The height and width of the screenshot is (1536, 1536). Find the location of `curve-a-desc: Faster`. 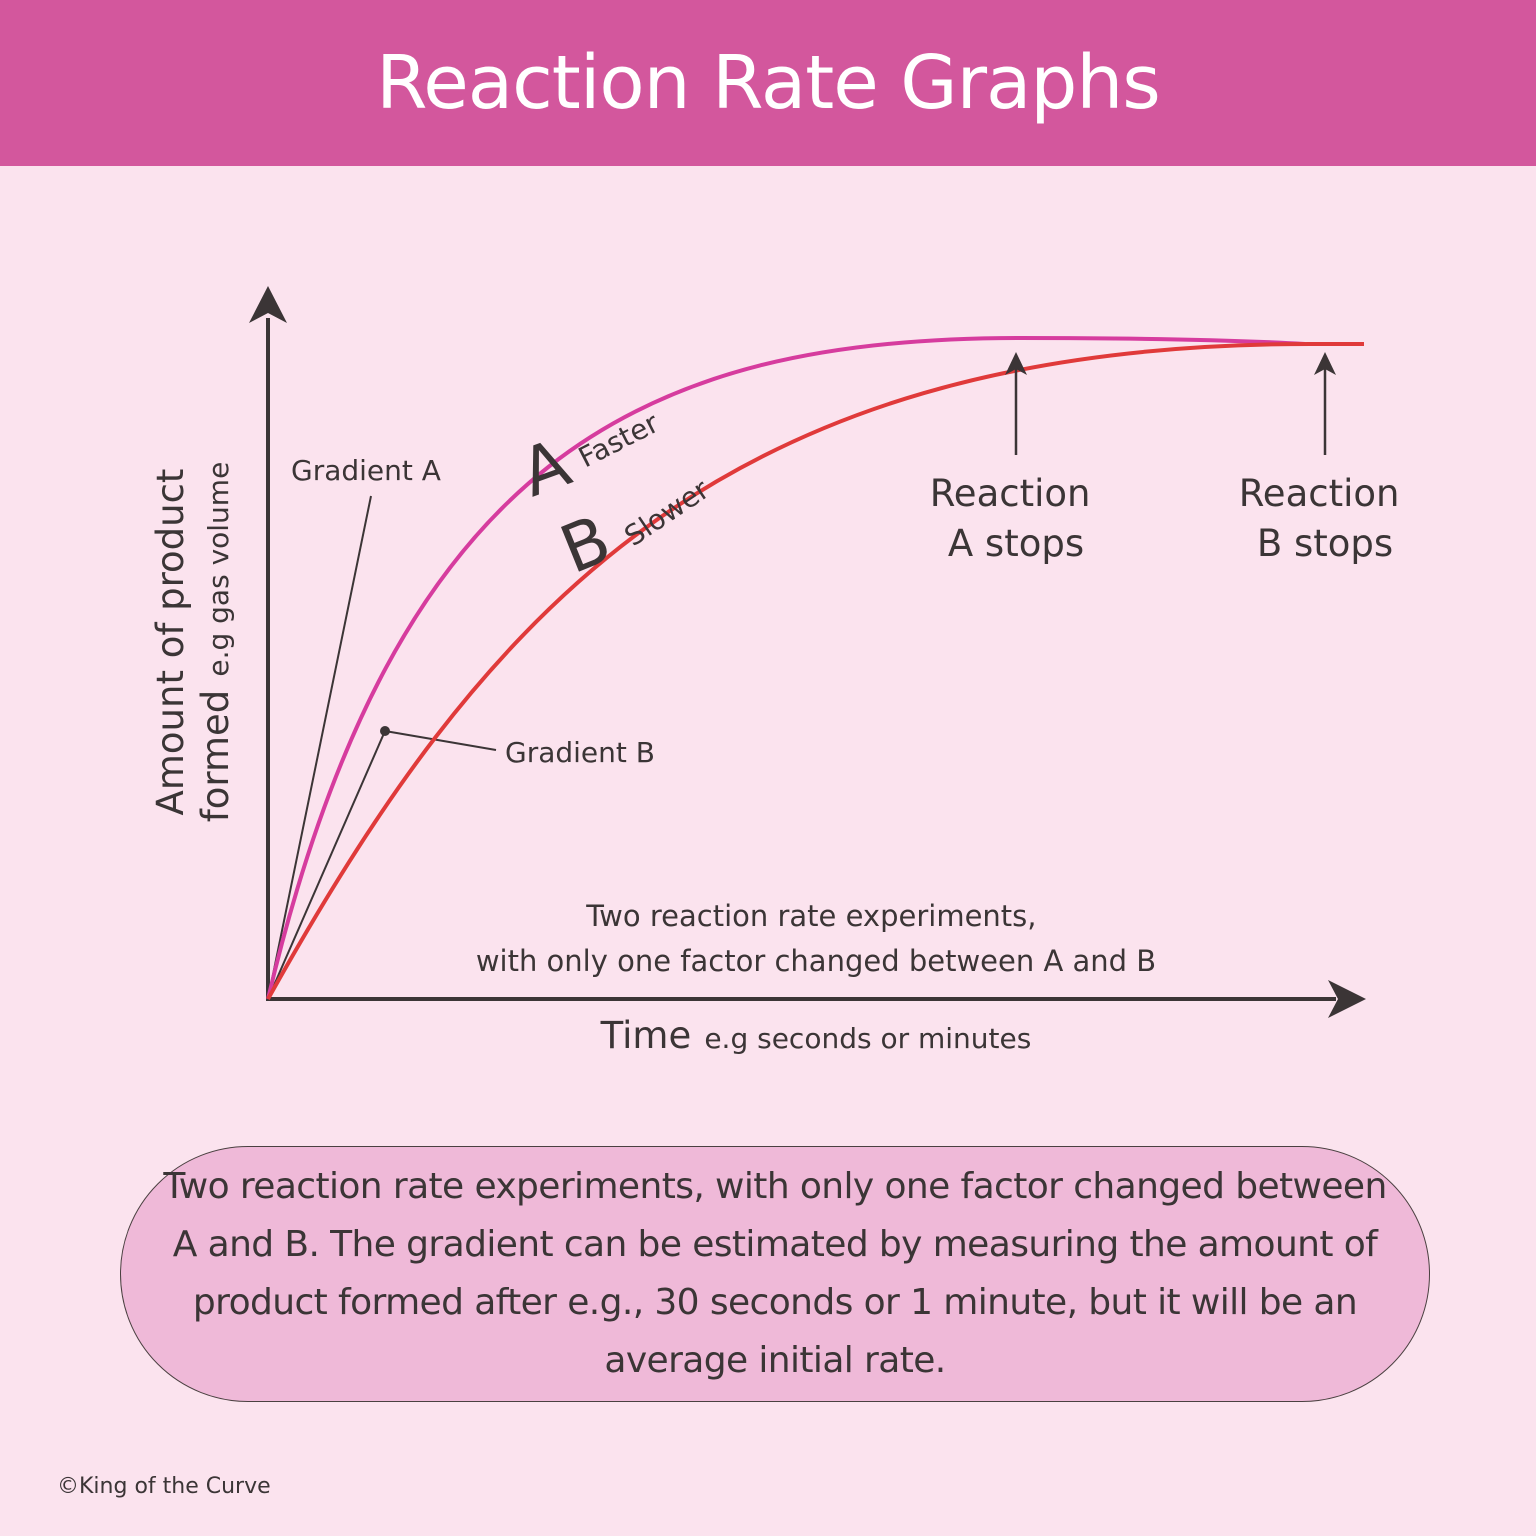

curve-a-desc: Faster is located at coordinates (618, 440).